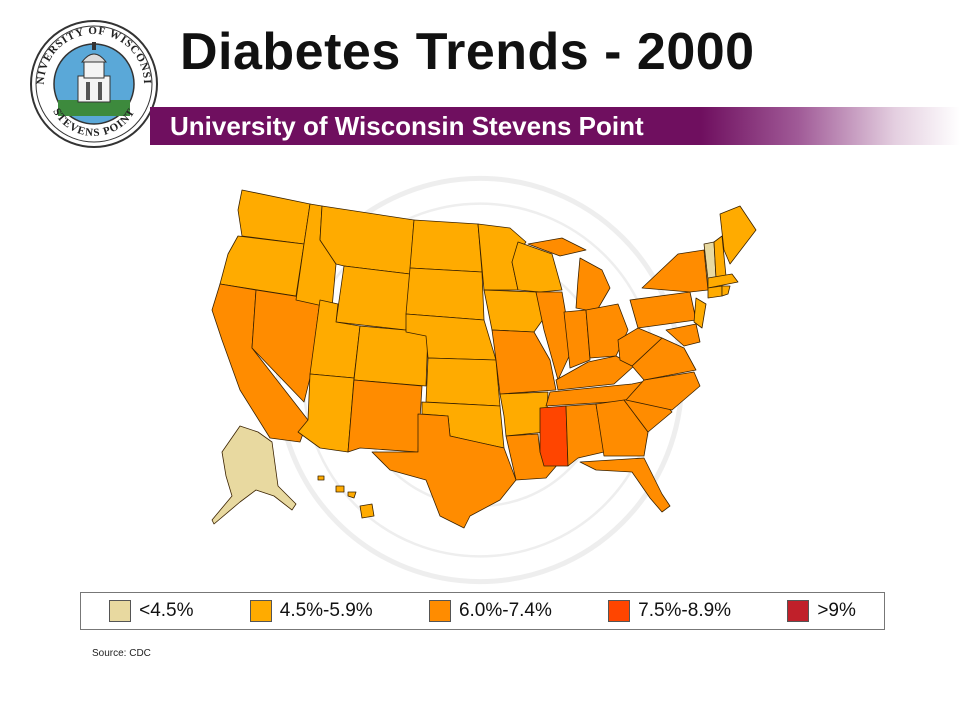 The image size is (960, 720). I want to click on legend-item: 7.5%-8.9%, so click(669, 611).